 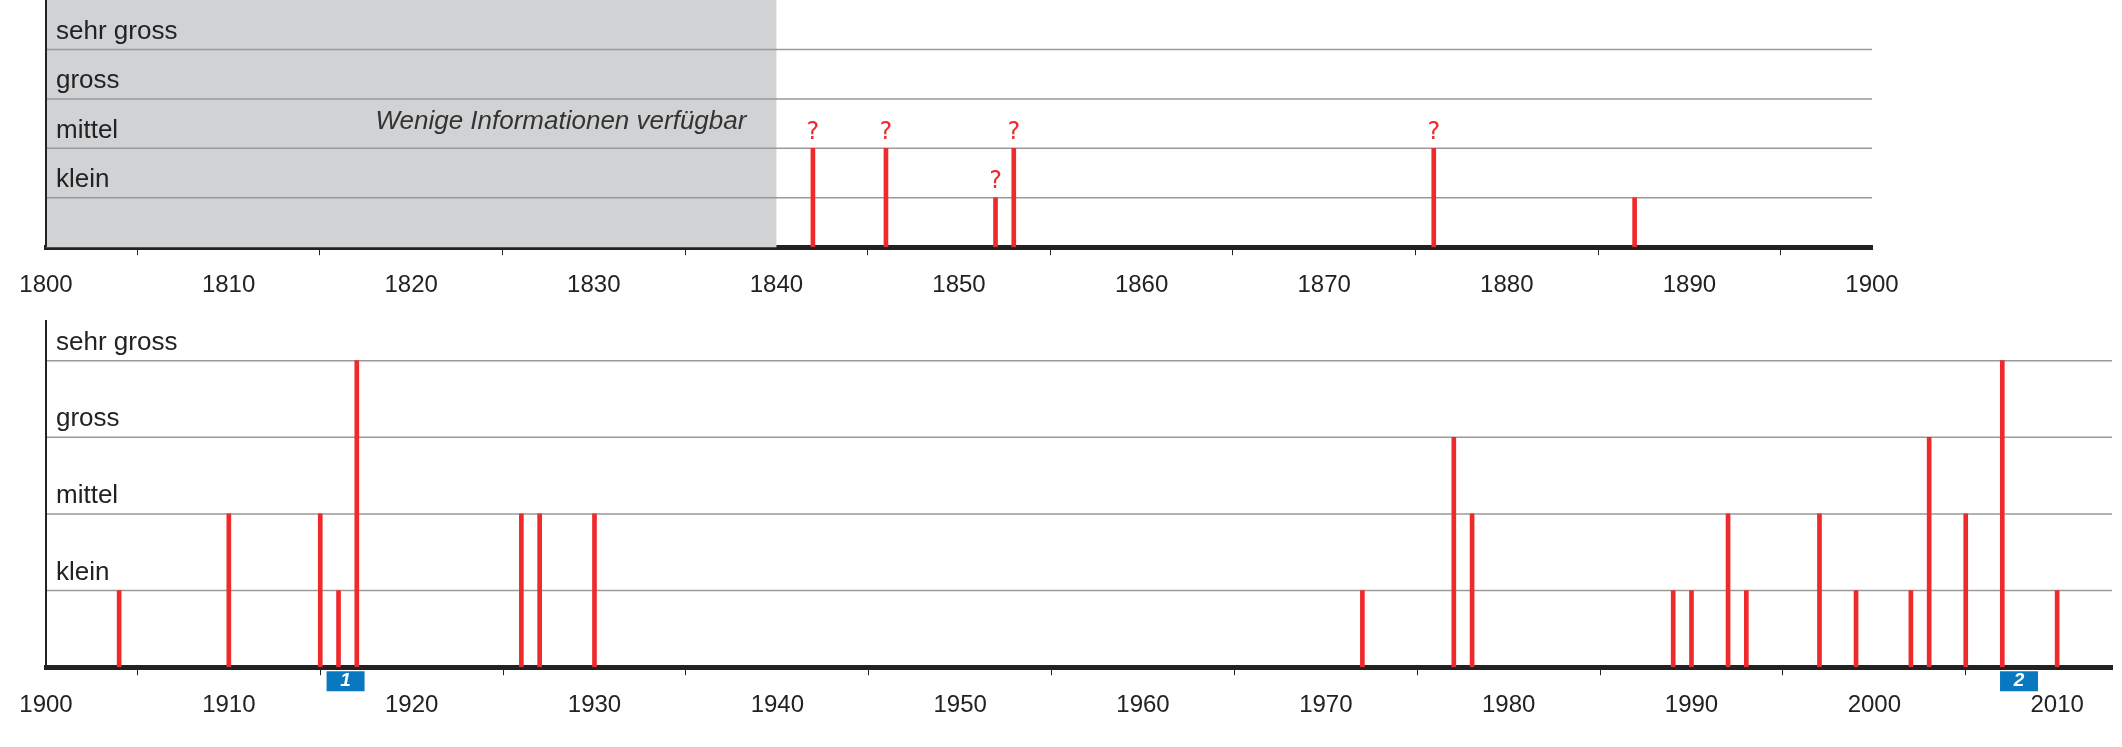 What do you see at coordinates (2018, 680) in the screenshot?
I see `text: 2` at bounding box center [2018, 680].